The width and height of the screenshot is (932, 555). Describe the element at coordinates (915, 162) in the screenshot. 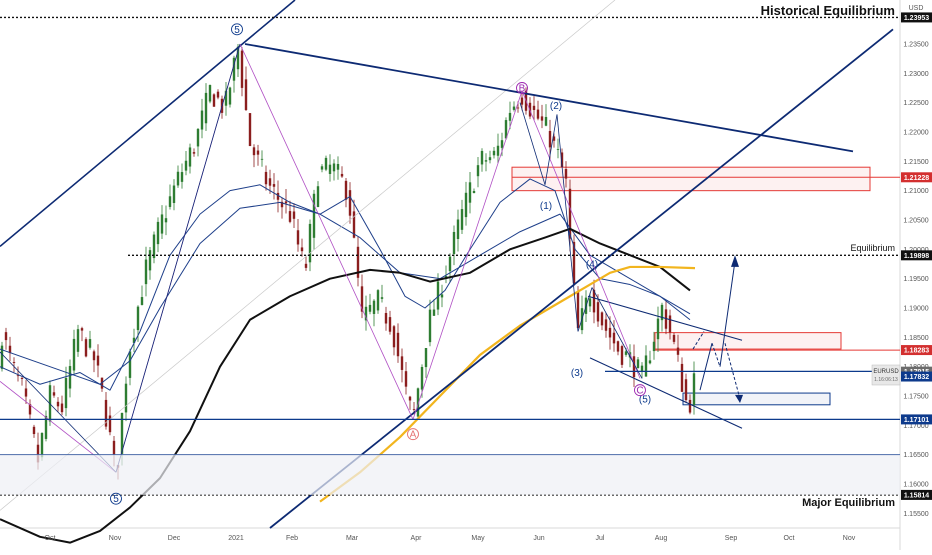

I see `price-tick-label: 1.21500` at that location.